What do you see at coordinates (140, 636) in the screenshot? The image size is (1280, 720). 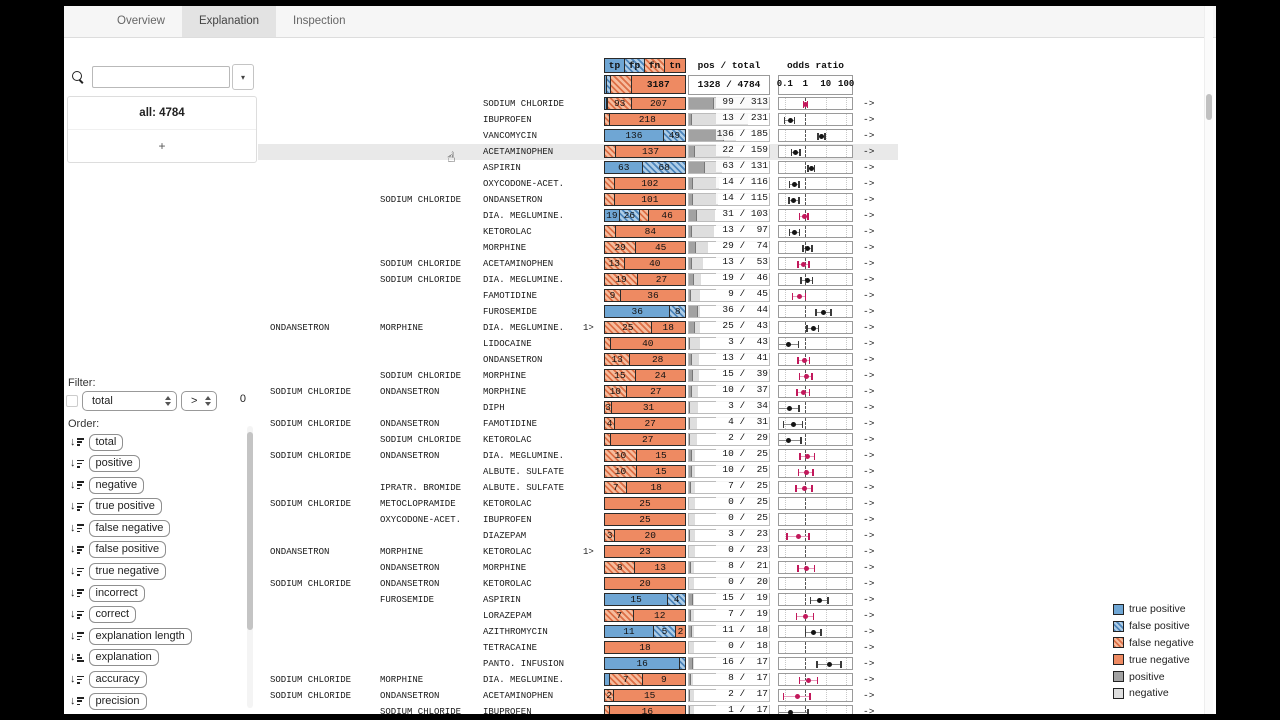 I see `order-pill-button: explanation length` at bounding box center [140, 636].